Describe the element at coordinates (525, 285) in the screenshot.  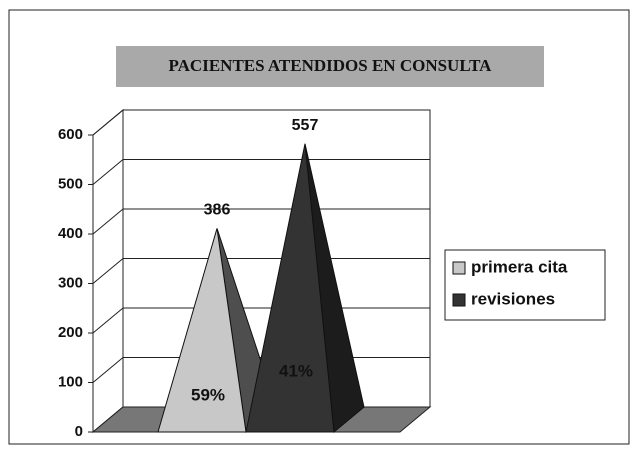
I see `legend-box` at that location.